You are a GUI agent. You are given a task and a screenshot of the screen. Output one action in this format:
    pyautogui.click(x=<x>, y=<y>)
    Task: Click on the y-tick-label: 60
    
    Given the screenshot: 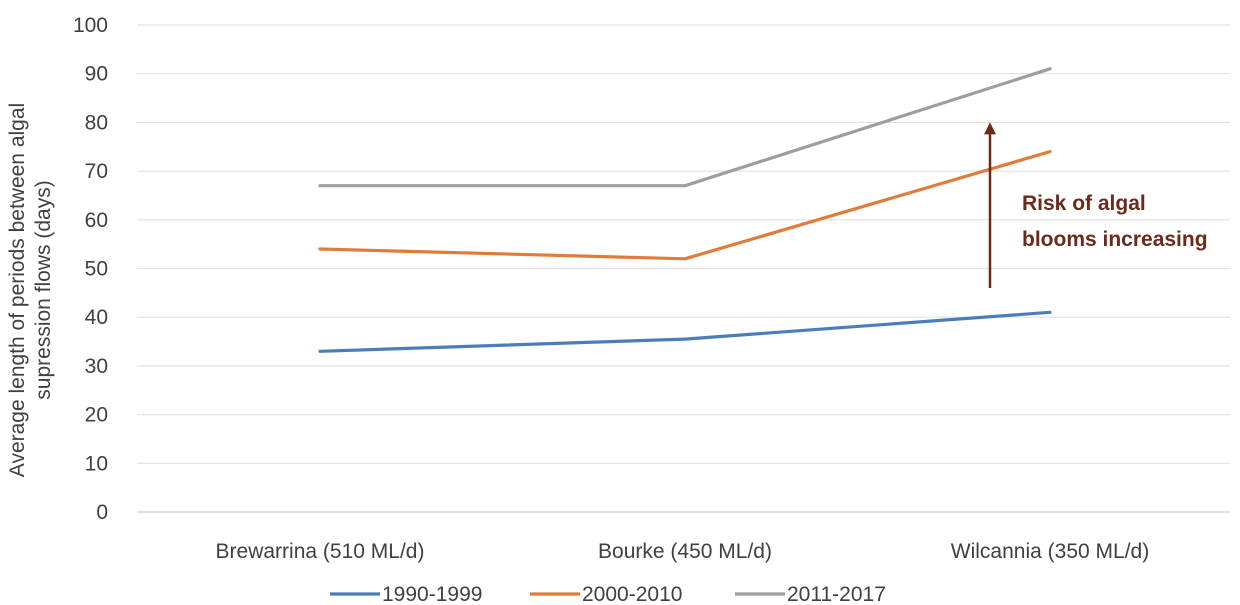 What is the action you would take?
    pyautogui.click(x=96, y=220)
    